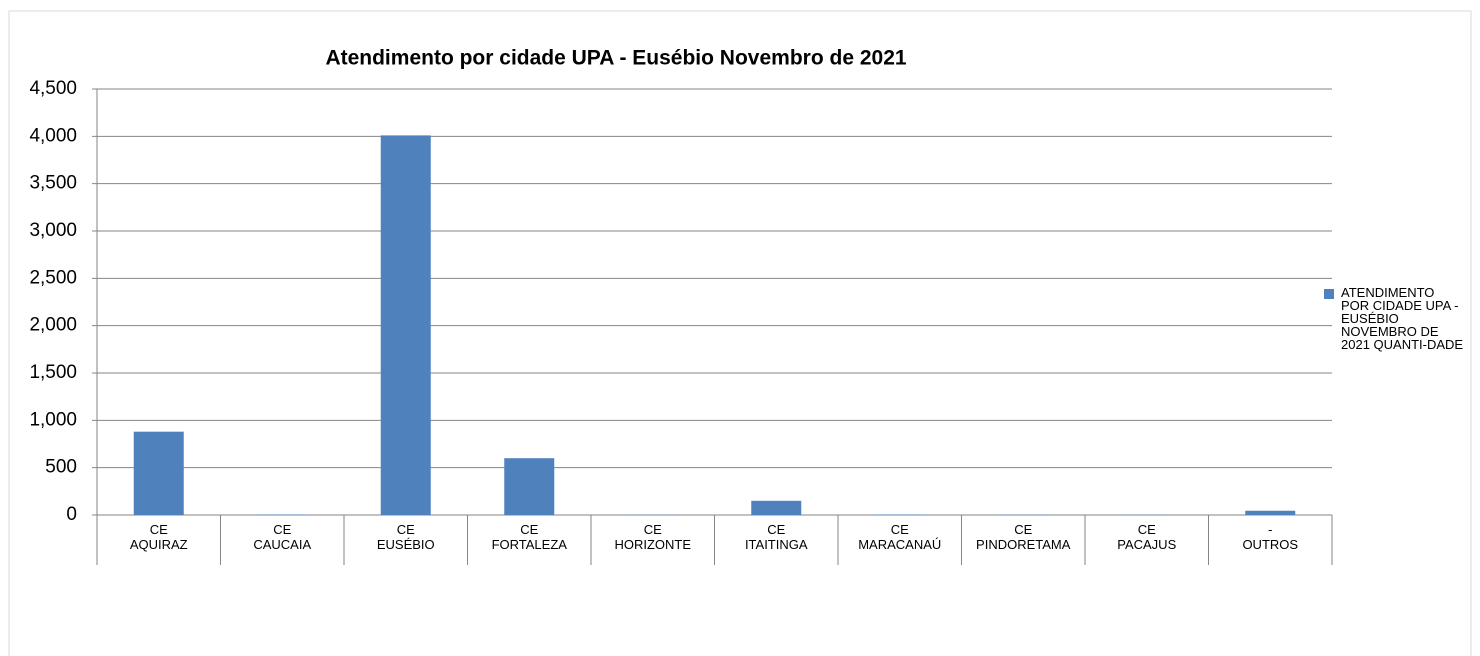 This screenshot has height=656, width=1480. Describe the element at coordinates (406, 537) in the screenshot. I see `x-tick-label: CE EUSÉBIO` at that location.